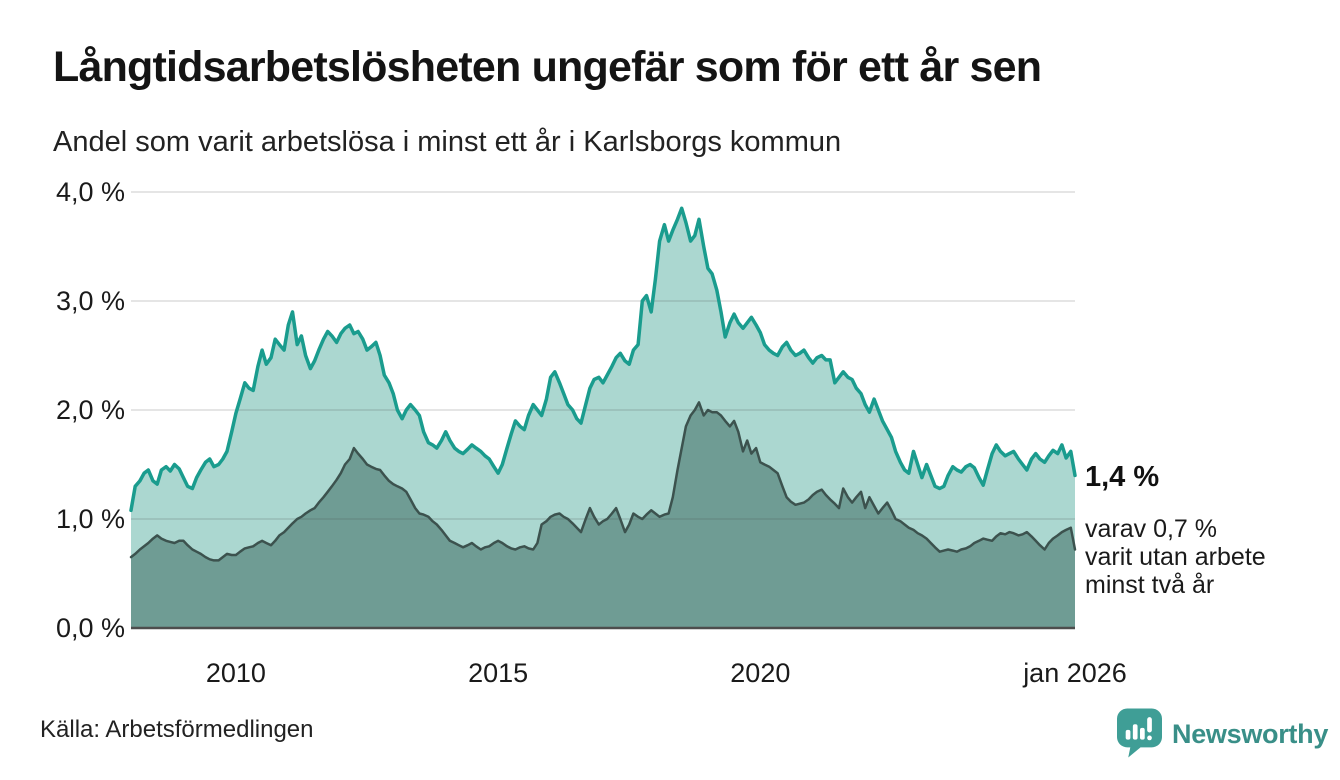 The image size is (1340, 780). I want to click on y-tick-label: 4,0 %, so click(90, 192).